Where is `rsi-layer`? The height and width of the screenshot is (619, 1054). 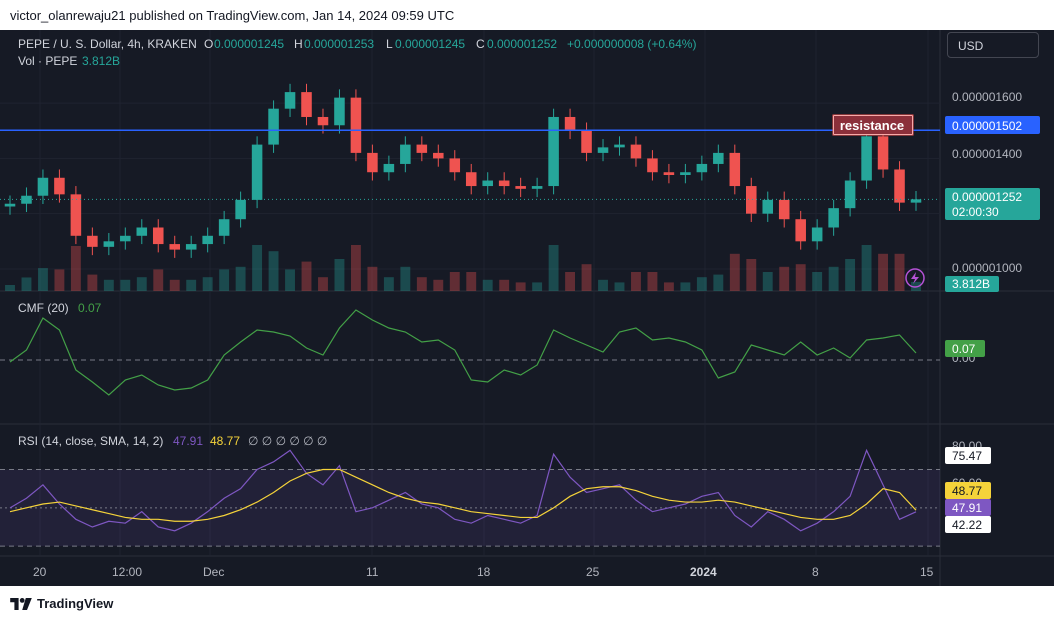
rsi-layer is located at coordinates (470, 497).